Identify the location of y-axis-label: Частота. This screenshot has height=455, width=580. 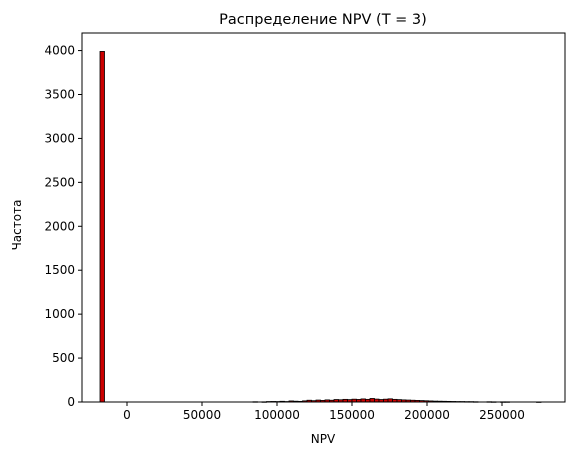
(17, 225).